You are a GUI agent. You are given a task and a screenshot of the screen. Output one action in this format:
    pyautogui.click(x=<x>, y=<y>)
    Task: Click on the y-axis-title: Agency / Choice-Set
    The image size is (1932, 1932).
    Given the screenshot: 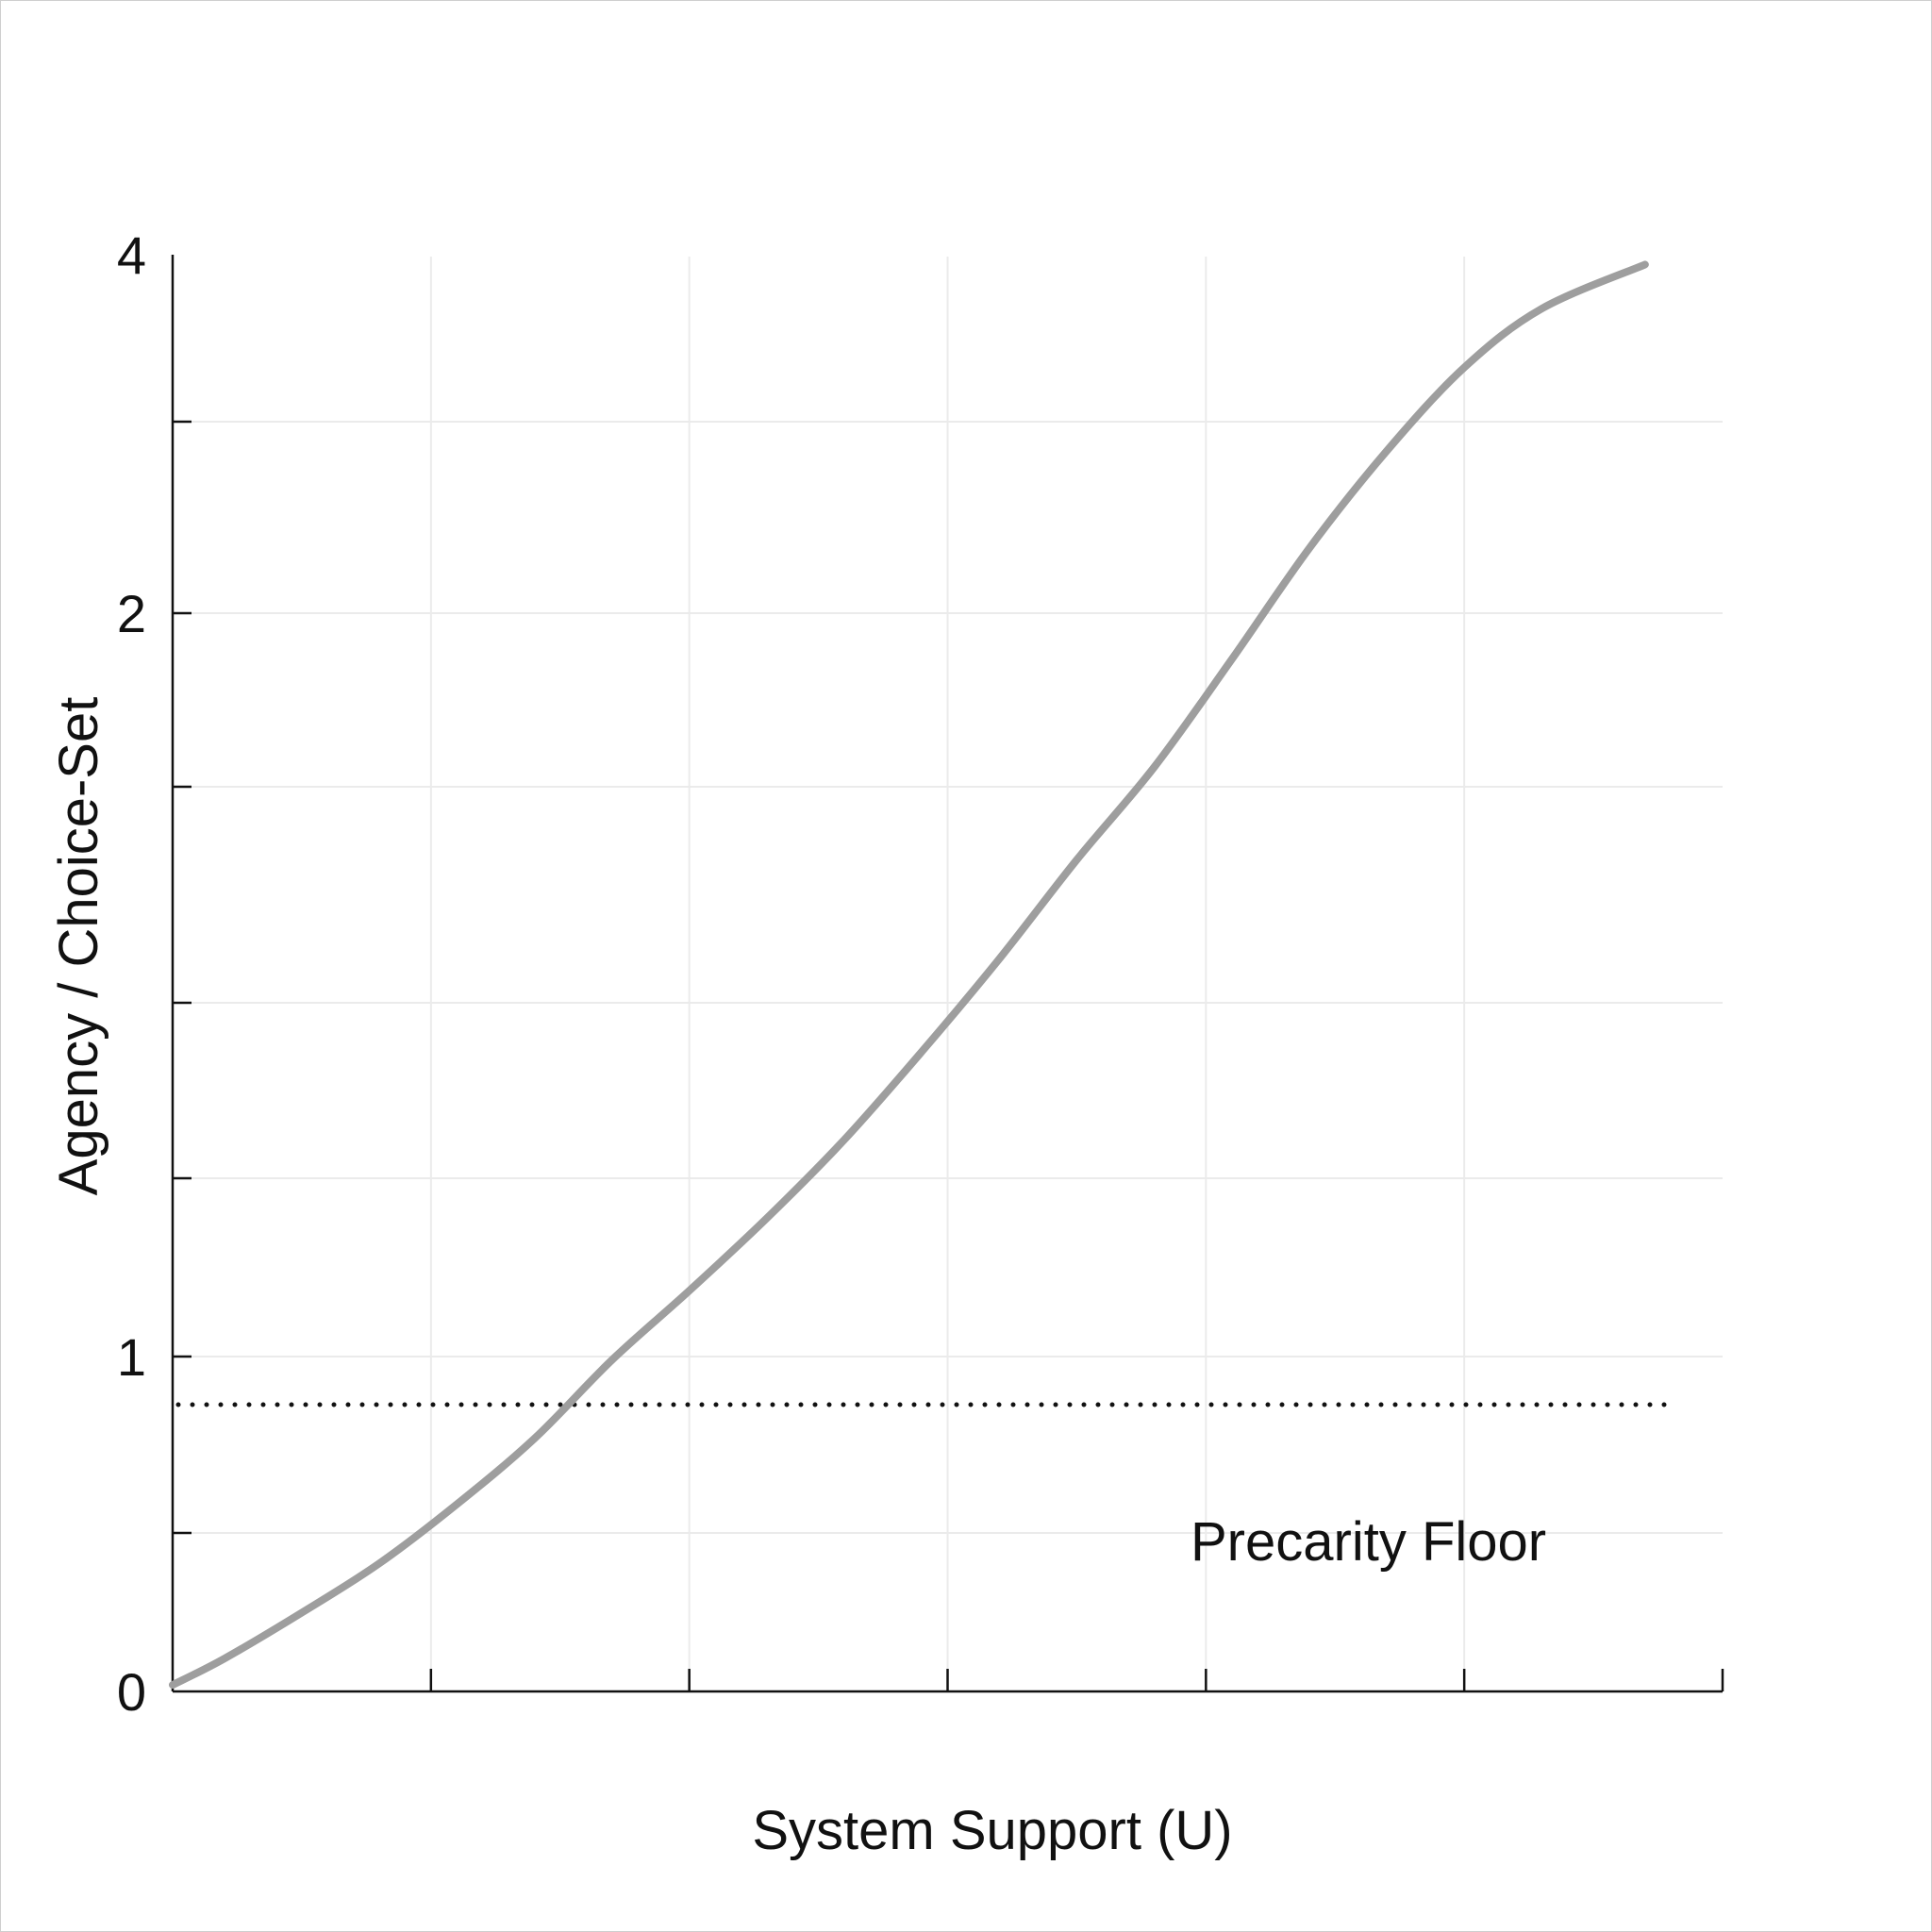 What is the action you would take?
    pyautogui.click(x=79, y=947)
    